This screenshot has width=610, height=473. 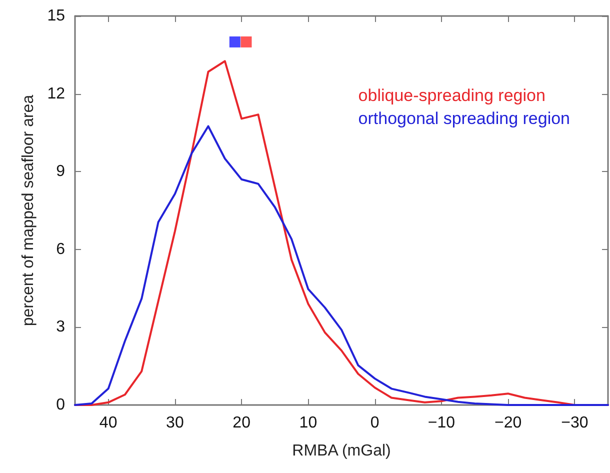 What do you see at coordinates (28, 210) in the screenshot?
I see `y-axis-title: percent of mapped seafloor area` at bounding box center [28, 210].